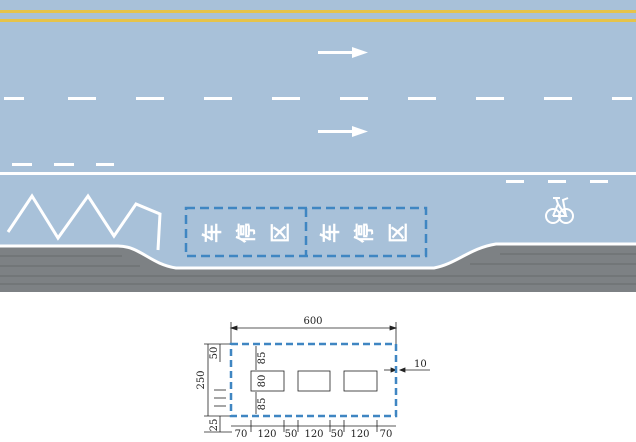  Describe the element at coordinates (262, 404) in the screenshot. I see `label-inner-height-3: 85` at that location.